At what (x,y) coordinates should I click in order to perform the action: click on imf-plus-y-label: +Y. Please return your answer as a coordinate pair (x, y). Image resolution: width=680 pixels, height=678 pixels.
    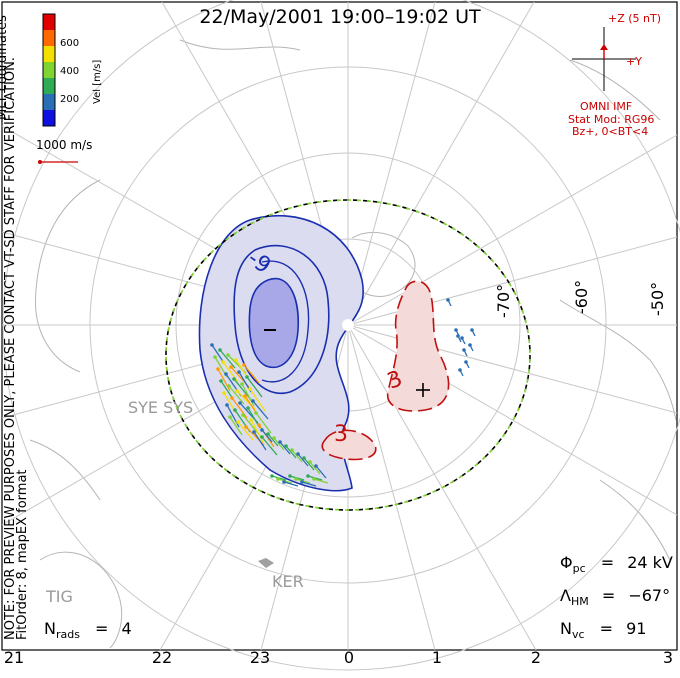
    Looking at the image, I should click on (634, 61).